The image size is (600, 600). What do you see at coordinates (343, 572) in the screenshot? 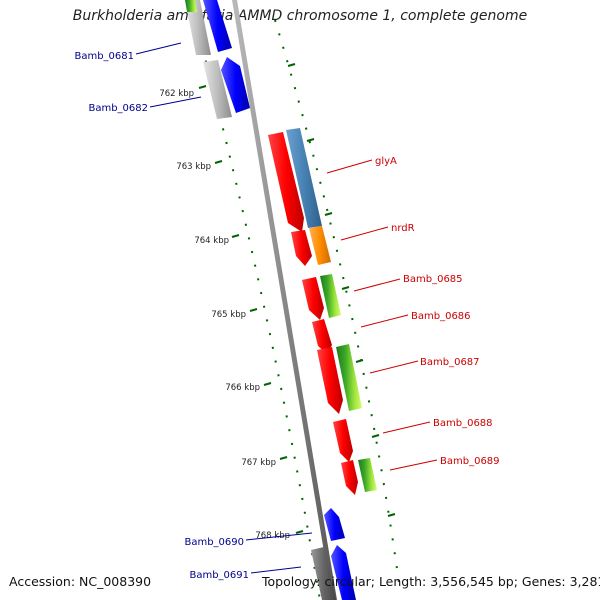
I see `feature-bamb-0691-blue` at bounding box center [343, 572].